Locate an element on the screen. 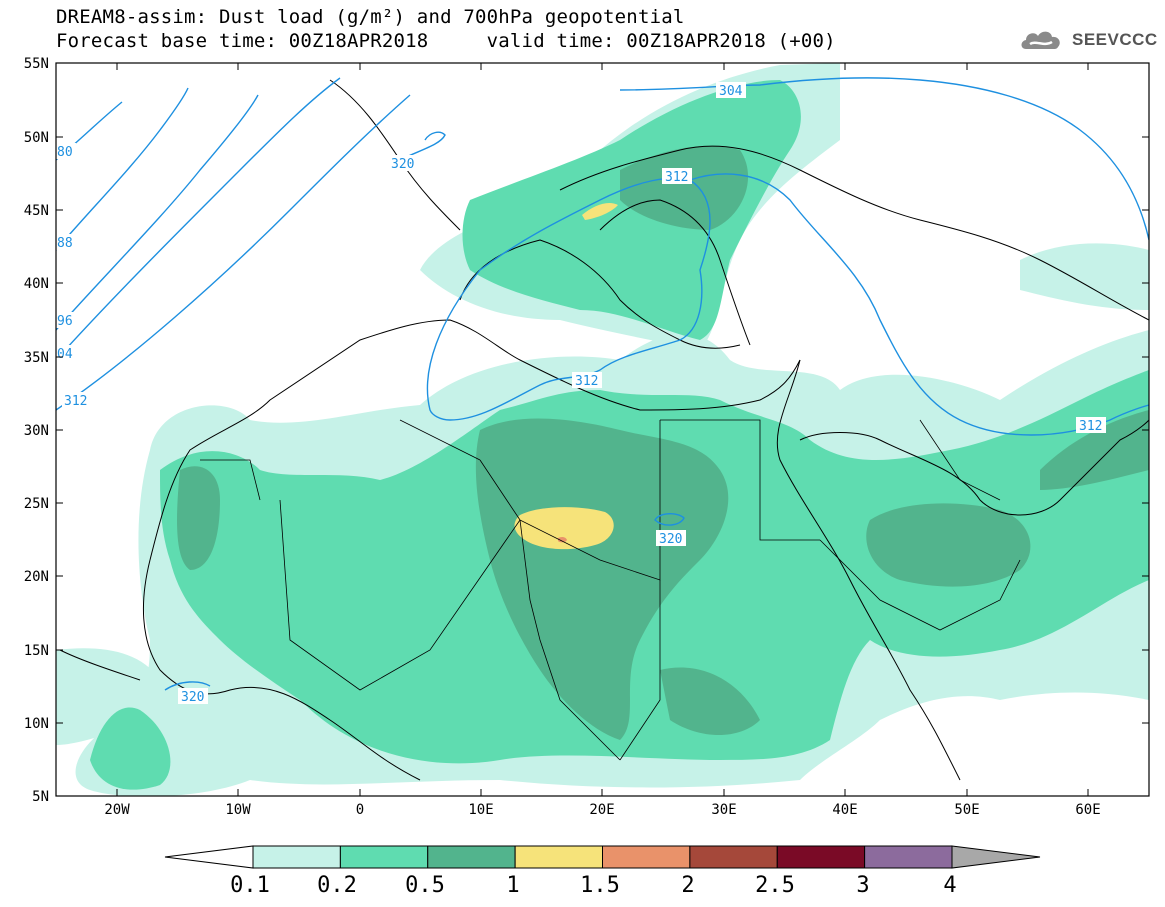 Image resolution: width=1165 pixels, height=907 pixels. dust-band-light-east is located at coordinates (1084, 276).